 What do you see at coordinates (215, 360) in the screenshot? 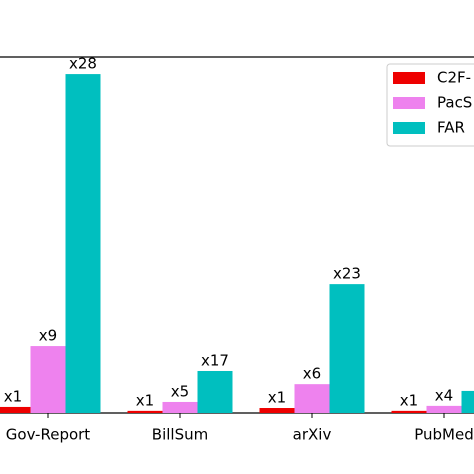
I see `data-label: x17` at bounding box center [215, 360].